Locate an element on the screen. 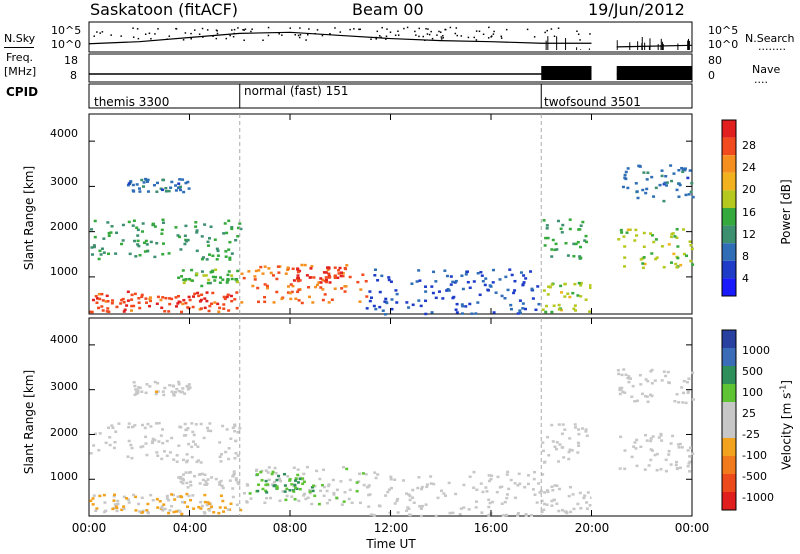 This screenshot has height=554, width=800. nave-label: Nave is located at coordinates (766, 69).